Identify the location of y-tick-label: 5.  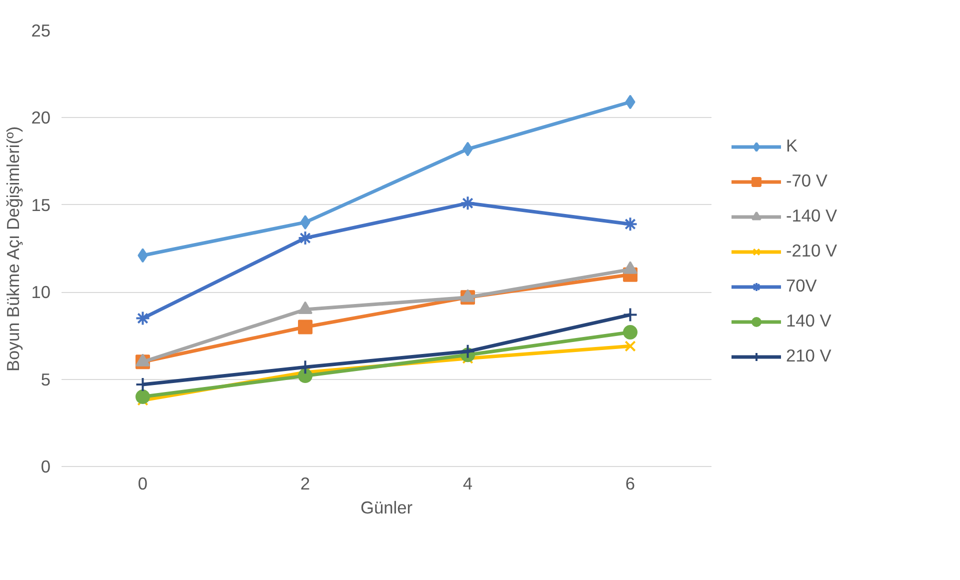
(45, 379).